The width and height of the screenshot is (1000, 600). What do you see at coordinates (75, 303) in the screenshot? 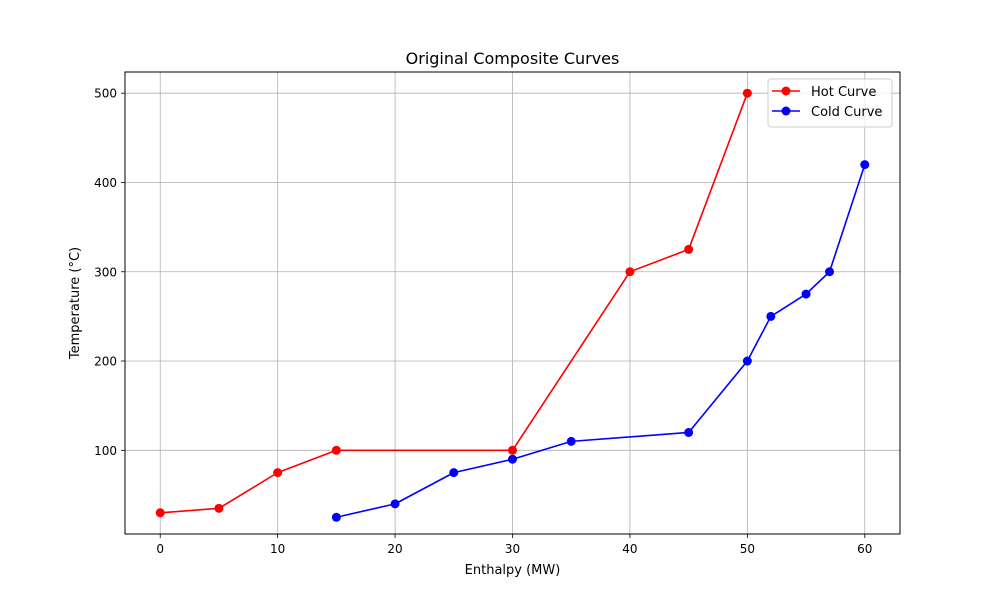
I see `y-axis-label: Temperature (°C)` at bounding box center [75, 303].